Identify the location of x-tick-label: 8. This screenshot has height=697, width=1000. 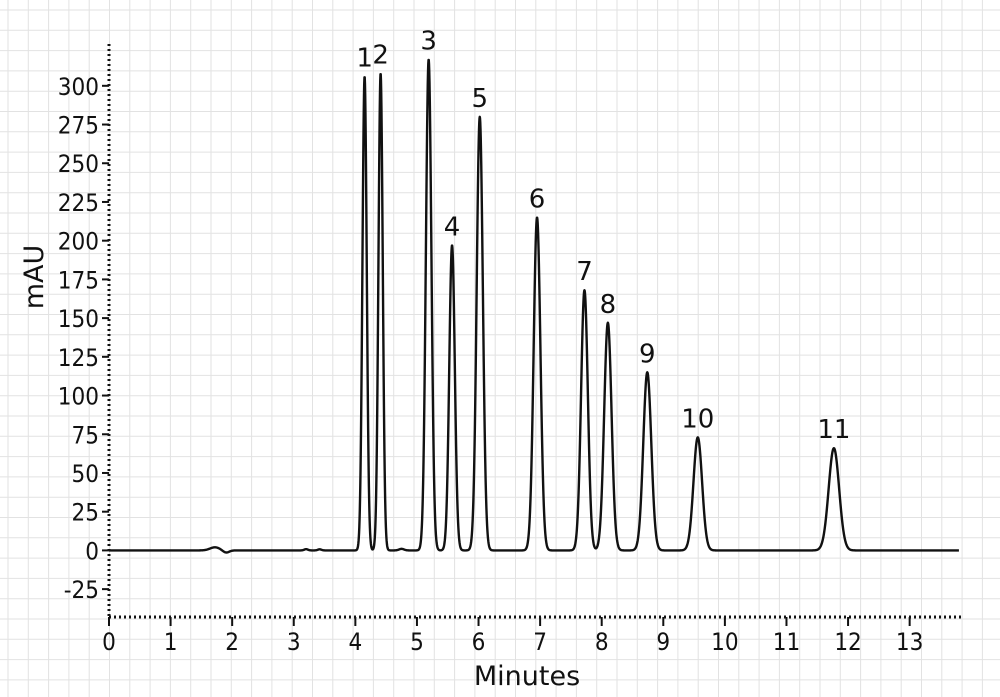
(602, 642).